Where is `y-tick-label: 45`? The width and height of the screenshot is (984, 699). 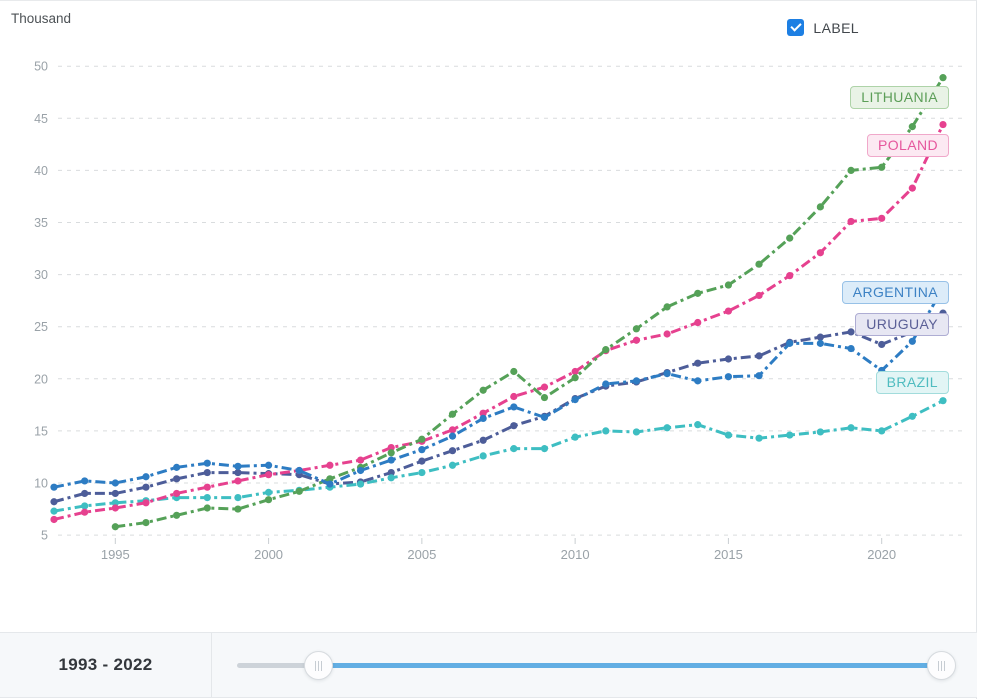 y-tick-label: 45 is located at coordinates (41, 119).